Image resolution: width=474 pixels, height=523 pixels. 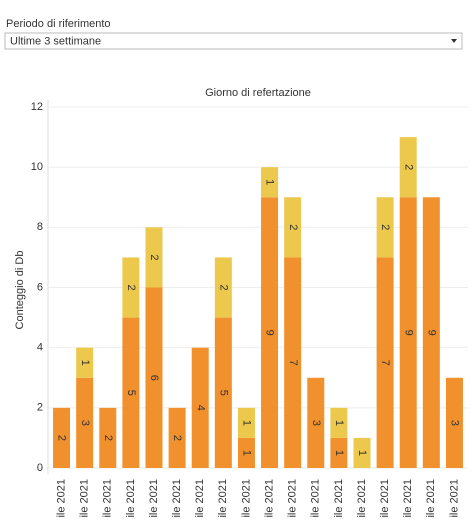 What do you see at coordinates (40, 287) in the screenshot?
I see `y-tick-label: 6` at bounding box center [40, 287].